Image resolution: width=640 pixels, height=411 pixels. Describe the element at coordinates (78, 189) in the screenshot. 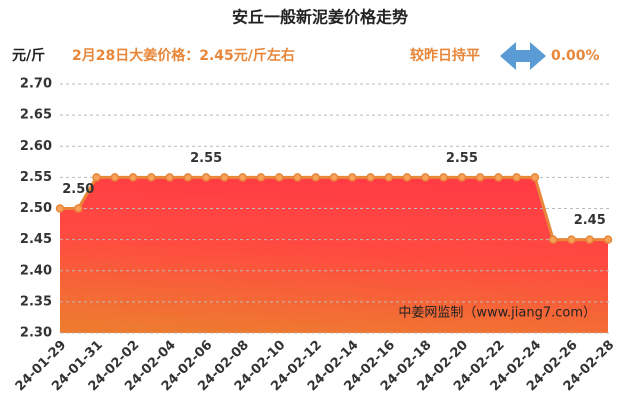

I see `data-label: 2.50` at that location.